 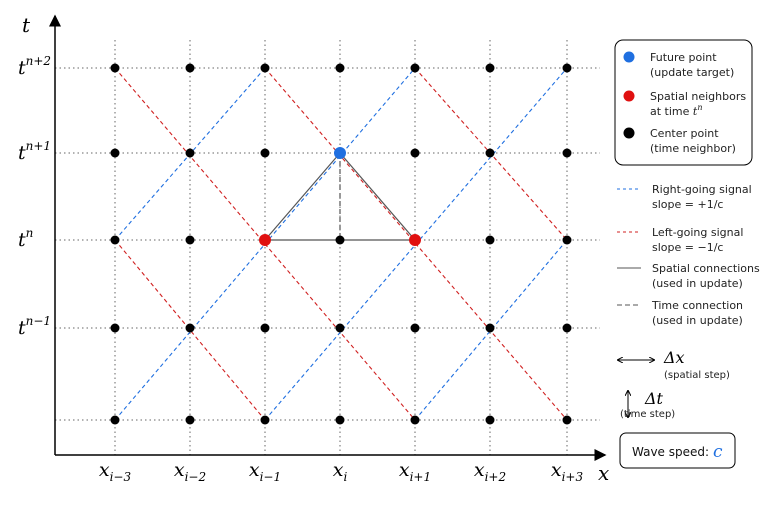 I want to click on sup: n+1, so click(x=38, y=146).